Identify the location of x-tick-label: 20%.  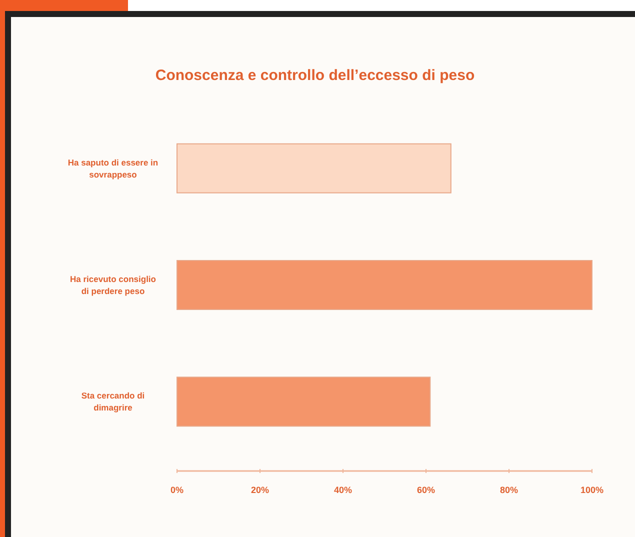
(260, 490).